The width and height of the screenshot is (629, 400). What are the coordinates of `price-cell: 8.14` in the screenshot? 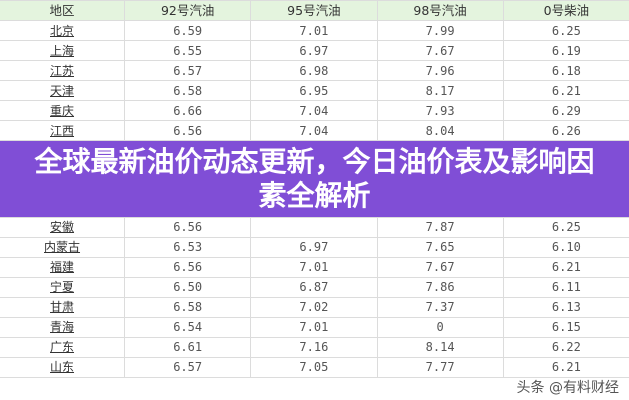 It's located at (440, 347).